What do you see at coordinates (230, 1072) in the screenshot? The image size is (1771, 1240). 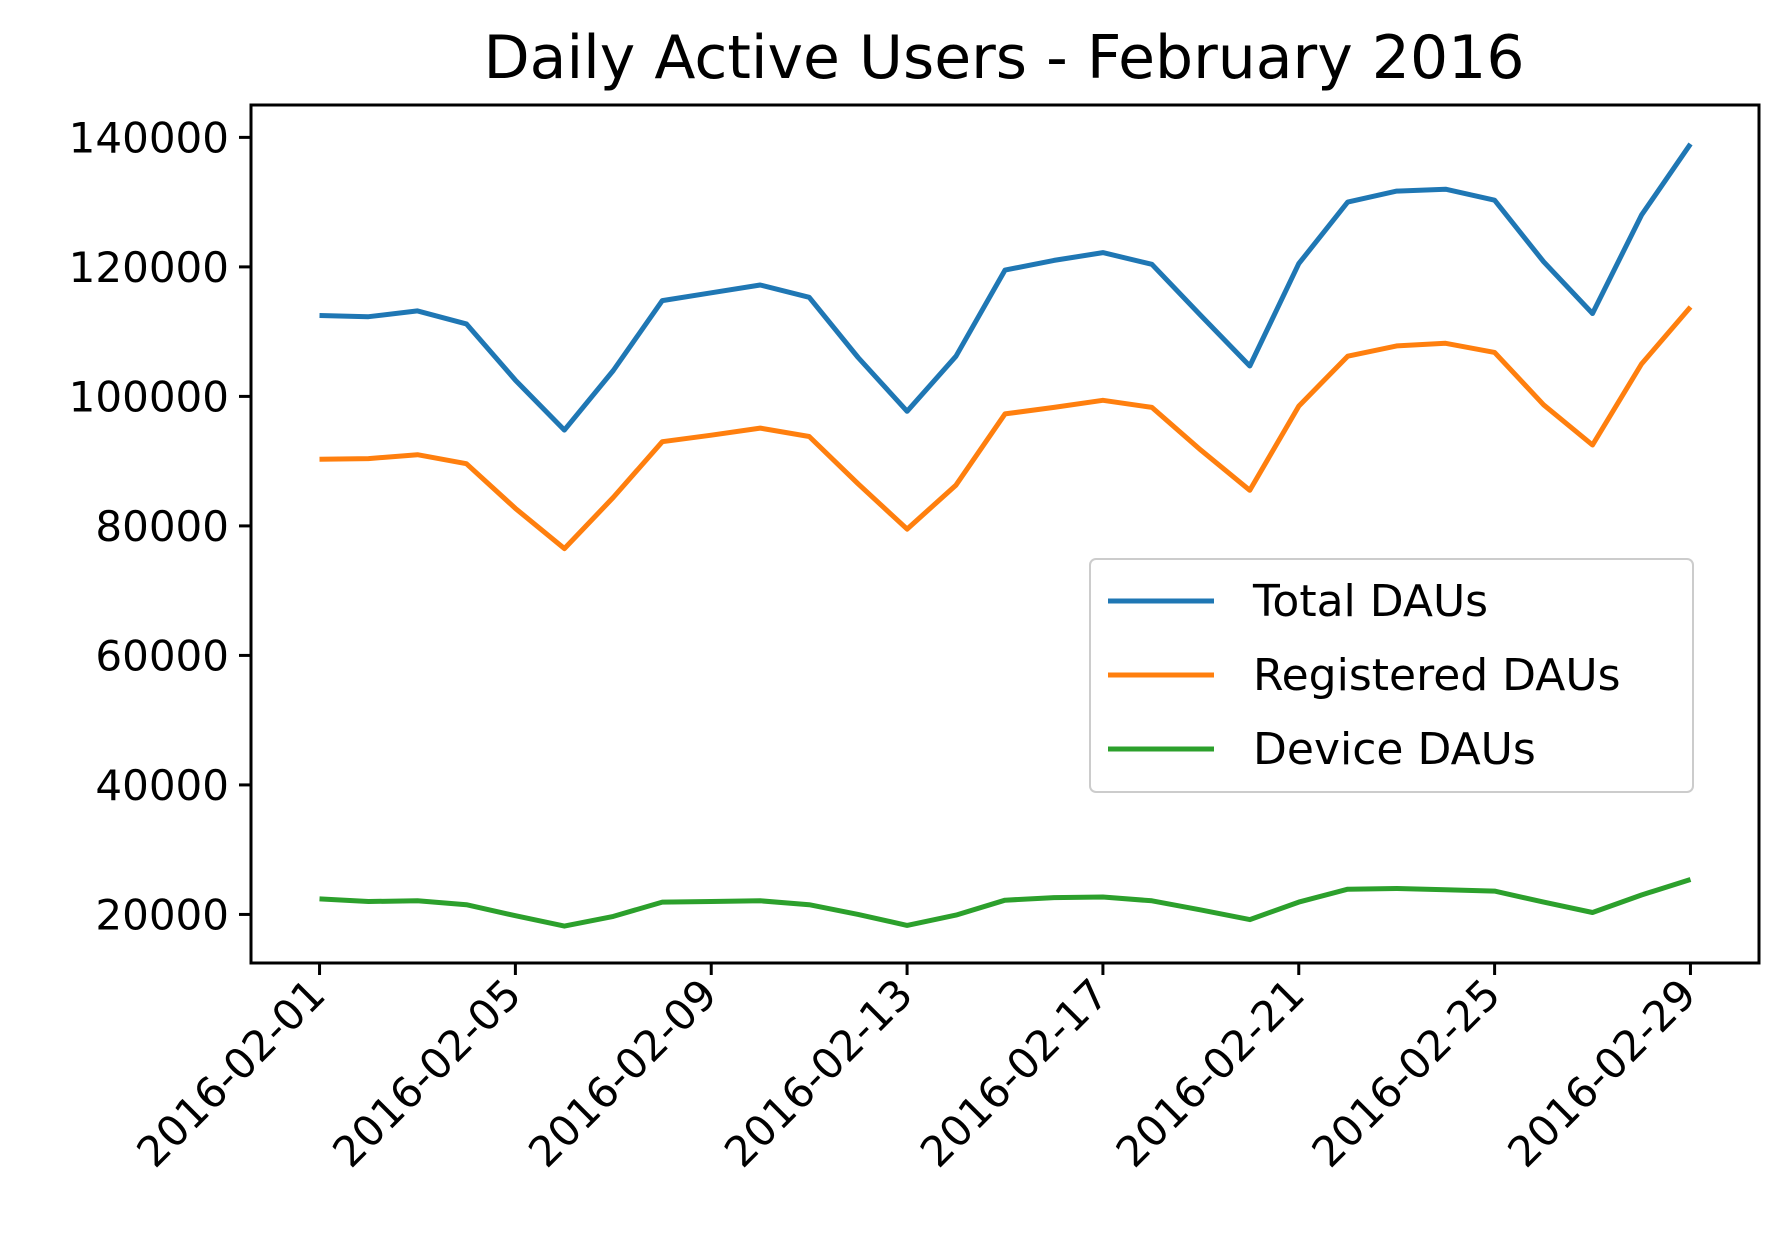 I see `x-tick-label: 2016-02-01` at bounding box center [230, 1072].